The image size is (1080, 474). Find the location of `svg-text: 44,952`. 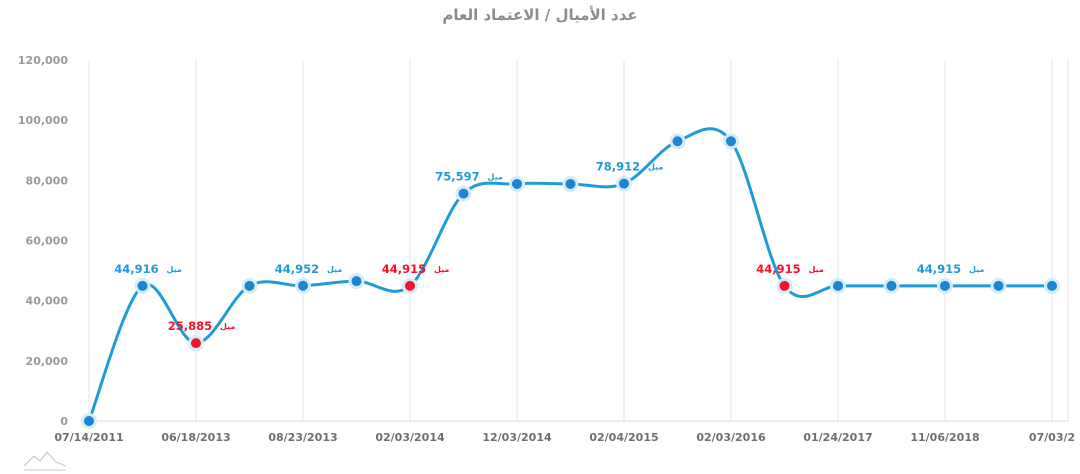

svg-text: 44,952 is located at coordinates (297, 269).